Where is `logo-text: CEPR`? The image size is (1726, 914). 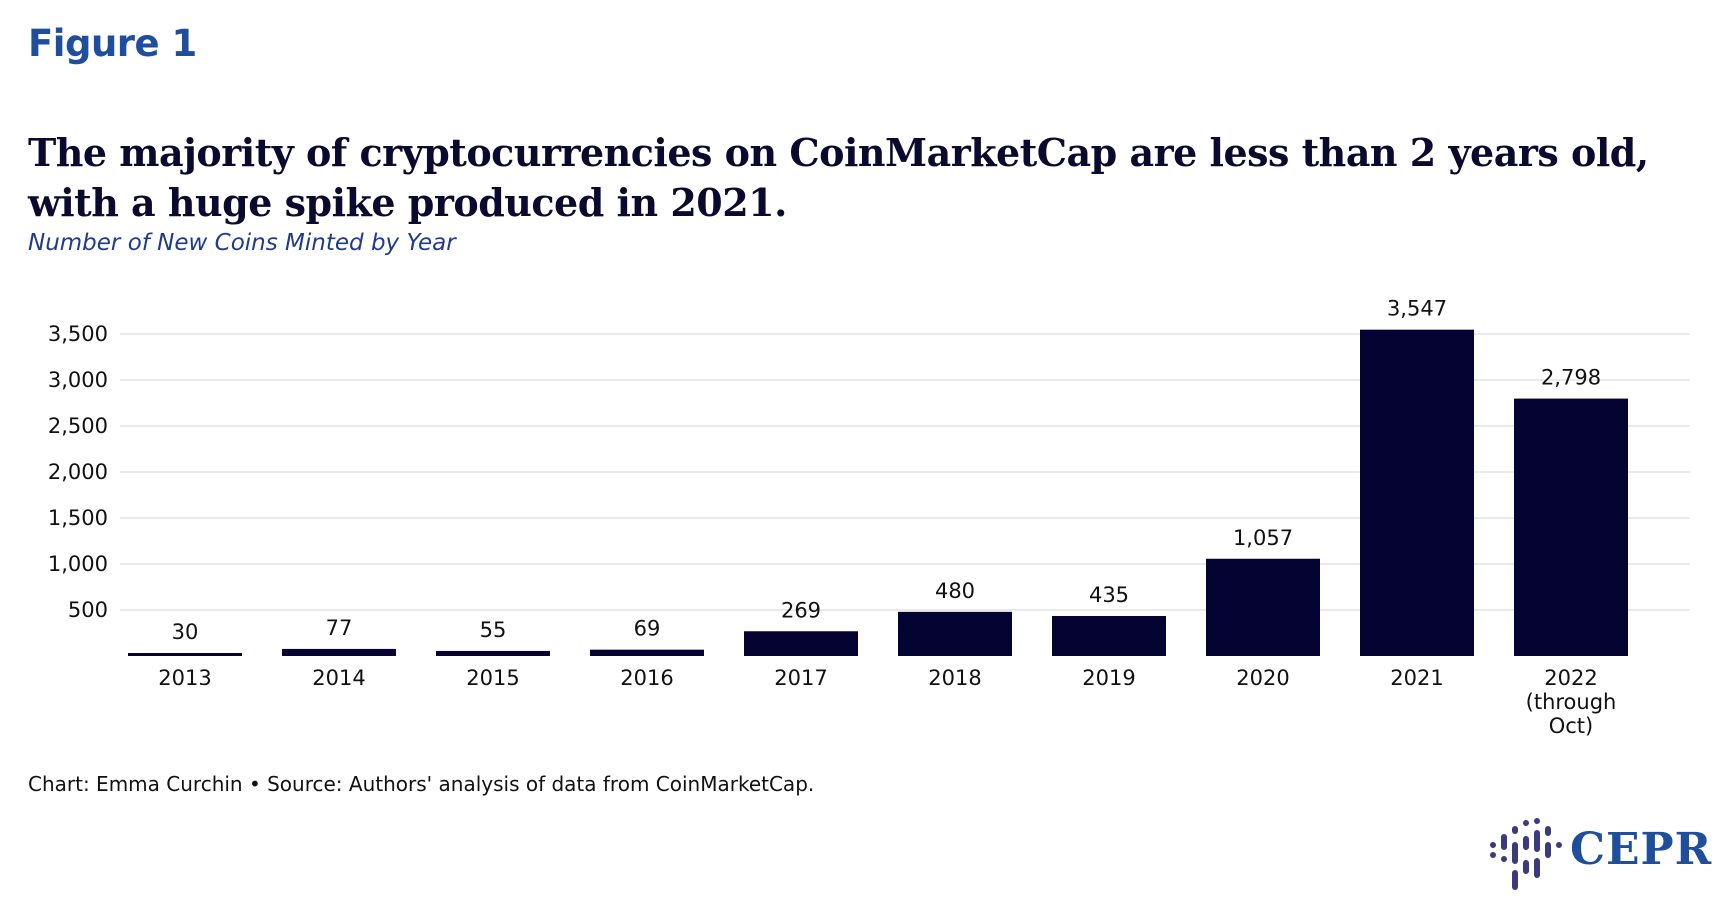
logo-text: CEPR is located at coordinates (1641, 849).